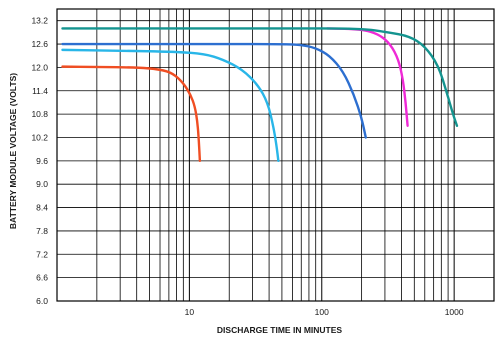  Describe the element at coordinates (42, 301) in the screenshot. I see `y-tick-label: 6.0` at that location.